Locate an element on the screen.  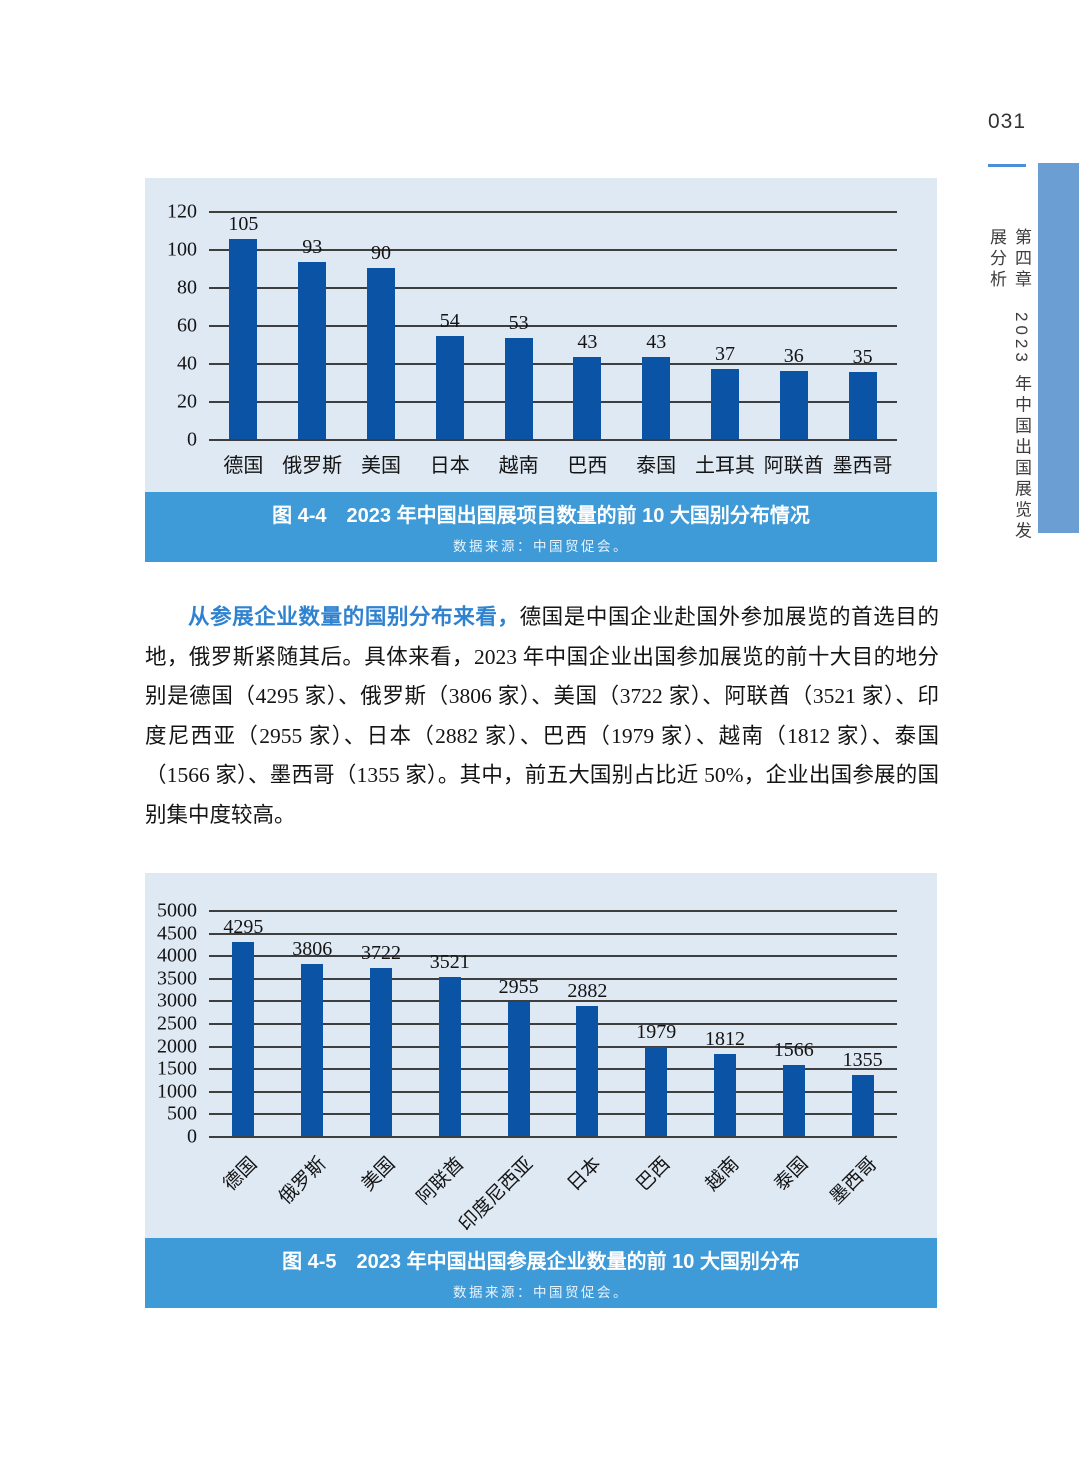
gridline-80: 80 is located at coordinates (537, 288).